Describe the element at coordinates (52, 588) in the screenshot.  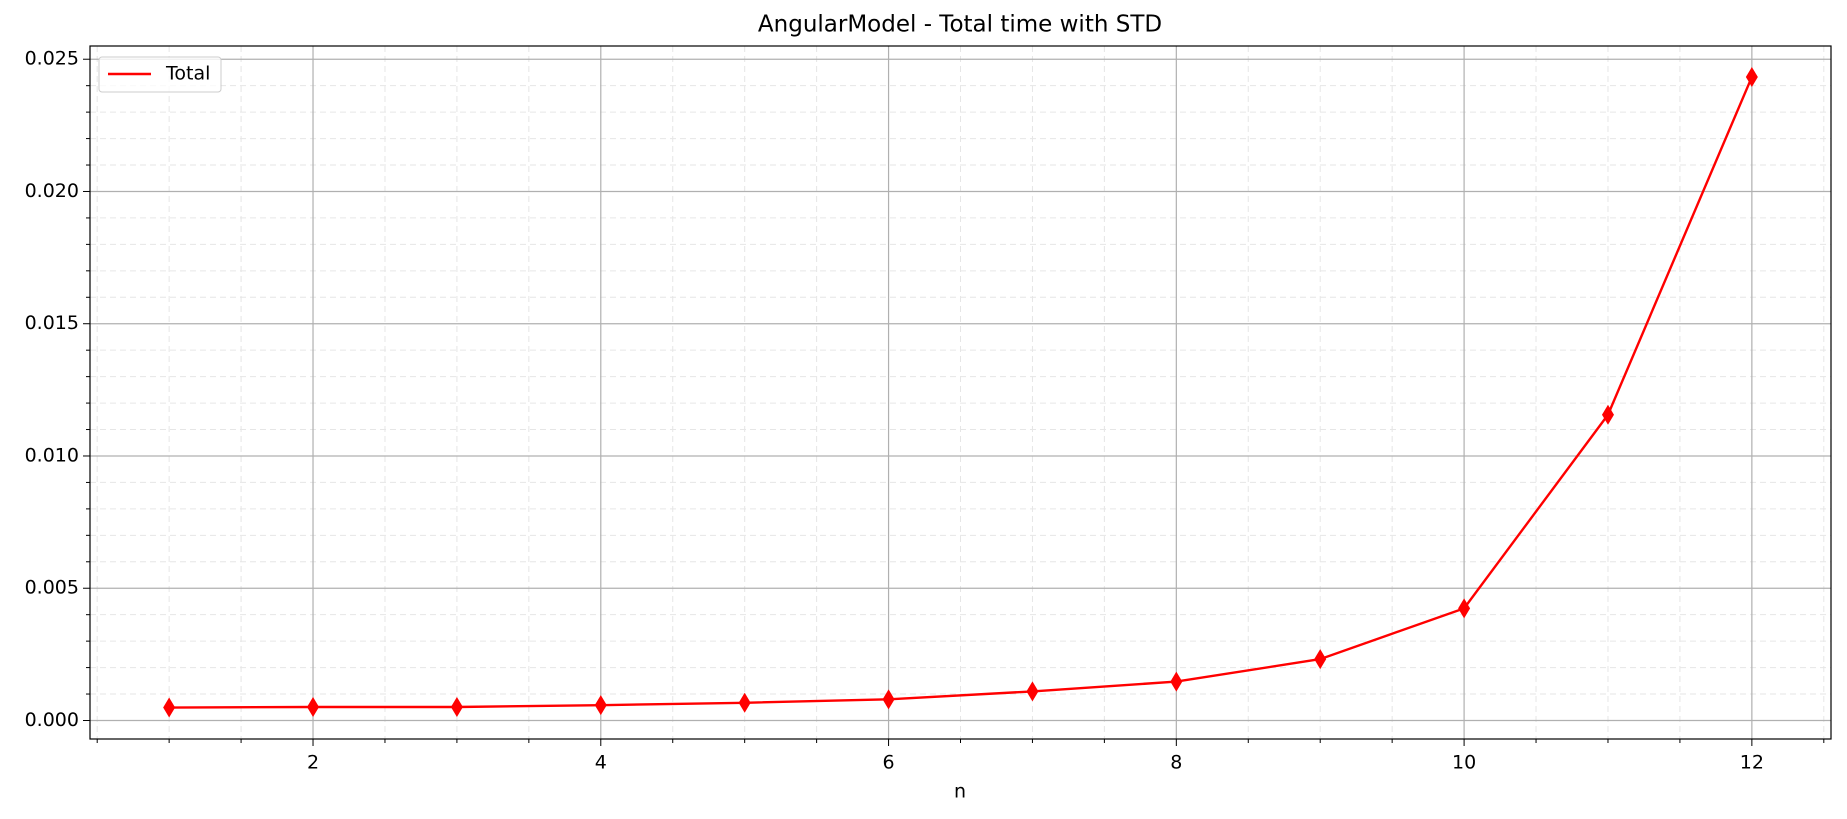
I see `y-tick-label: 0.005` at that location.